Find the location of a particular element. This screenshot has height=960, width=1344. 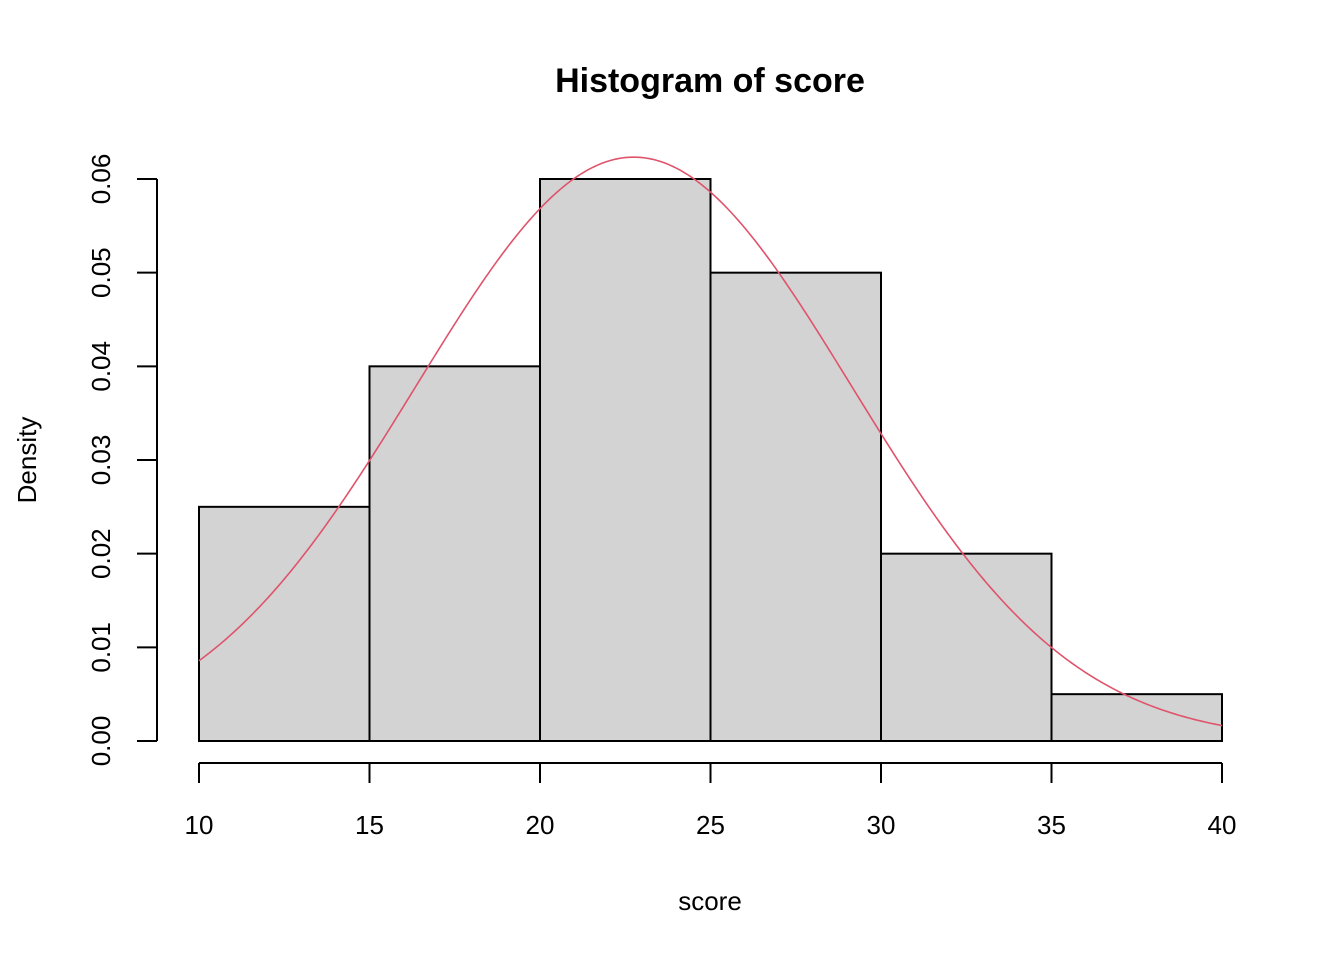

chart-title: Histogram of score is located at coordinates (710, 81).